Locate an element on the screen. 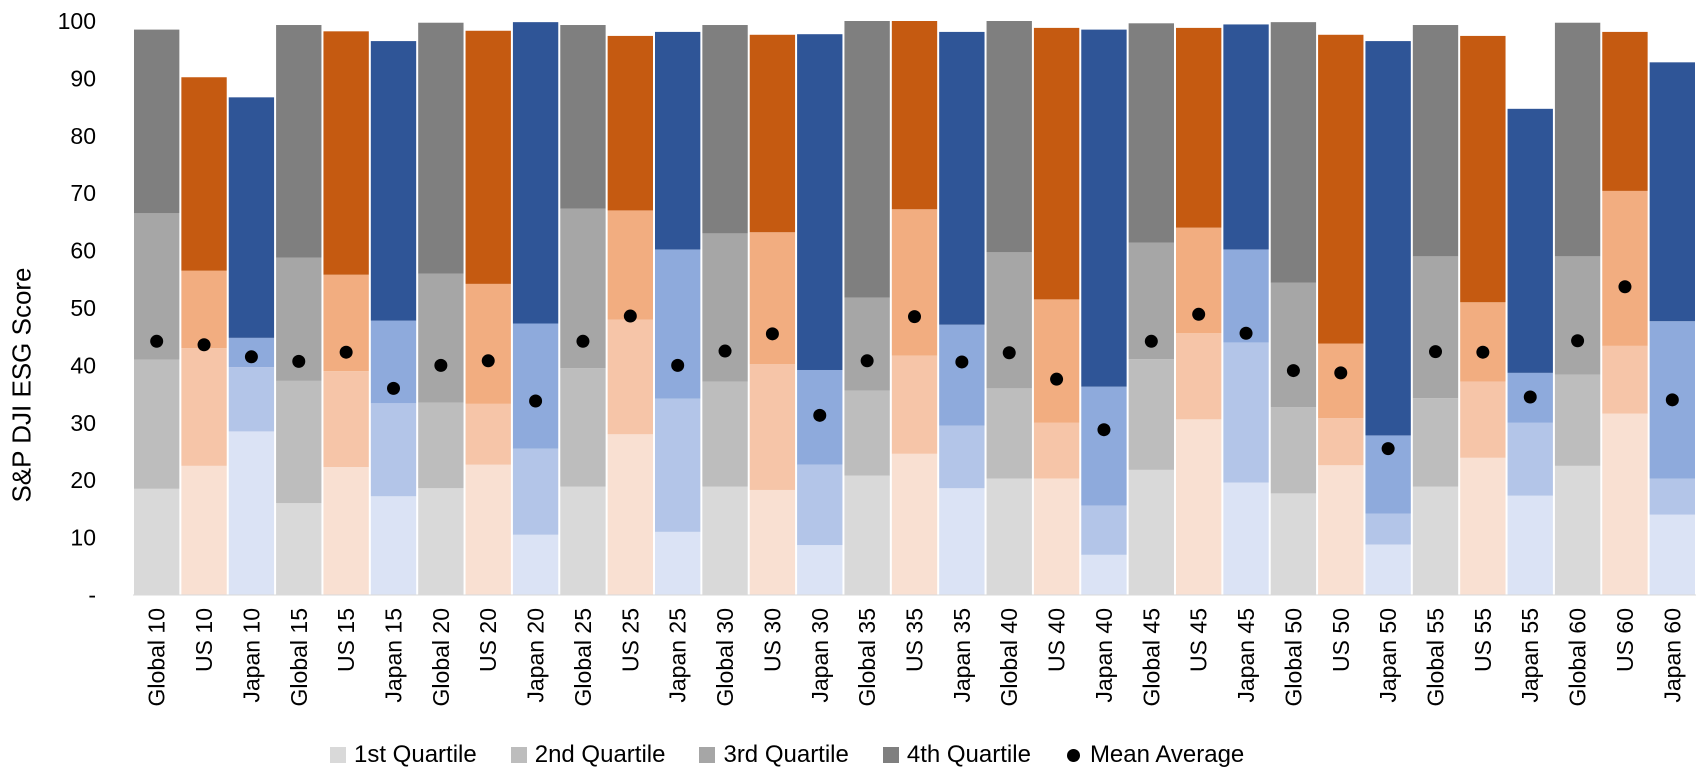 The image size is (1701, 771). y-tick-label: 80 is located at coordinates (83, 136).